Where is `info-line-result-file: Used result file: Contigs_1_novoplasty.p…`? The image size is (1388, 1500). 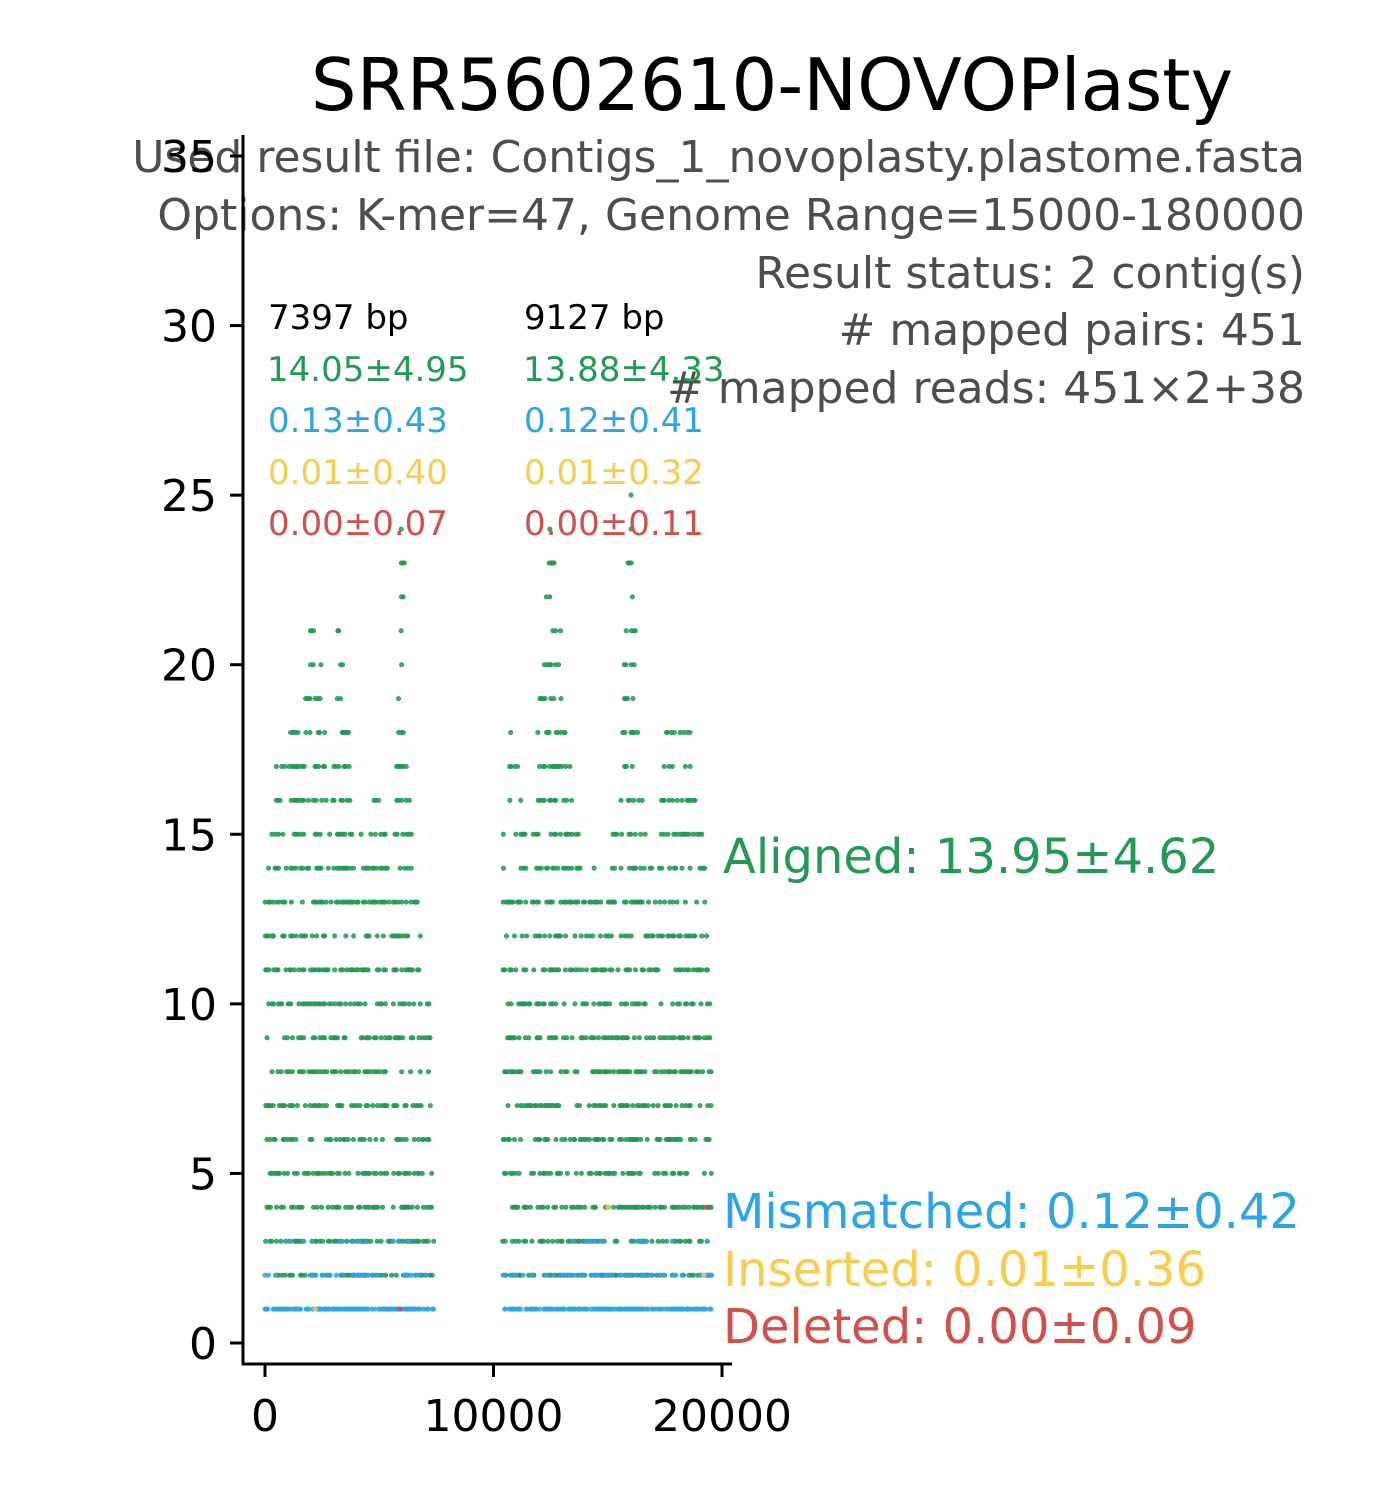 info-line-result-file: Used result file: Contigs_1_novoplasty.p… is located at coordinates (718, 157).